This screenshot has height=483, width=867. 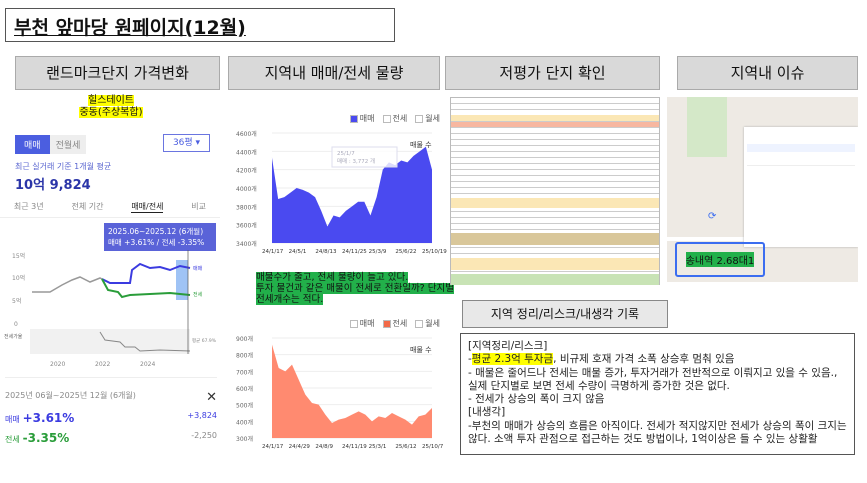 What do you see at coordinates (801, 187) in the screenshot?
I see `listing-panel` at bounding box center [801, 187].